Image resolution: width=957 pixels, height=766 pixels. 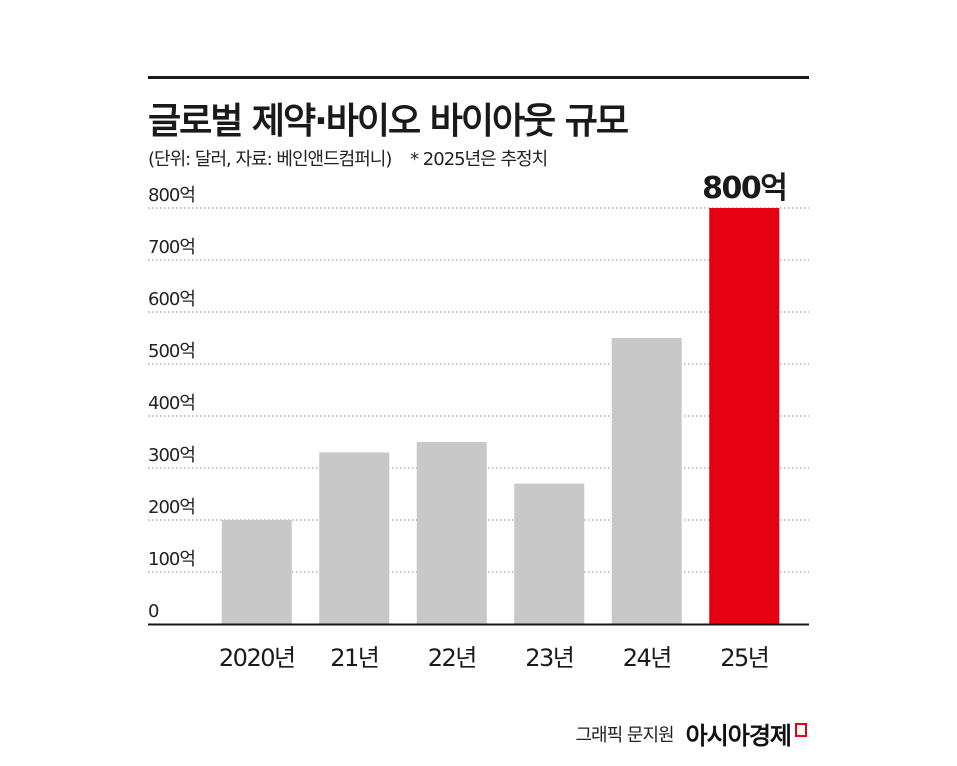 I want to click on y-tick-label: 100억, so click(x=171, y=559).